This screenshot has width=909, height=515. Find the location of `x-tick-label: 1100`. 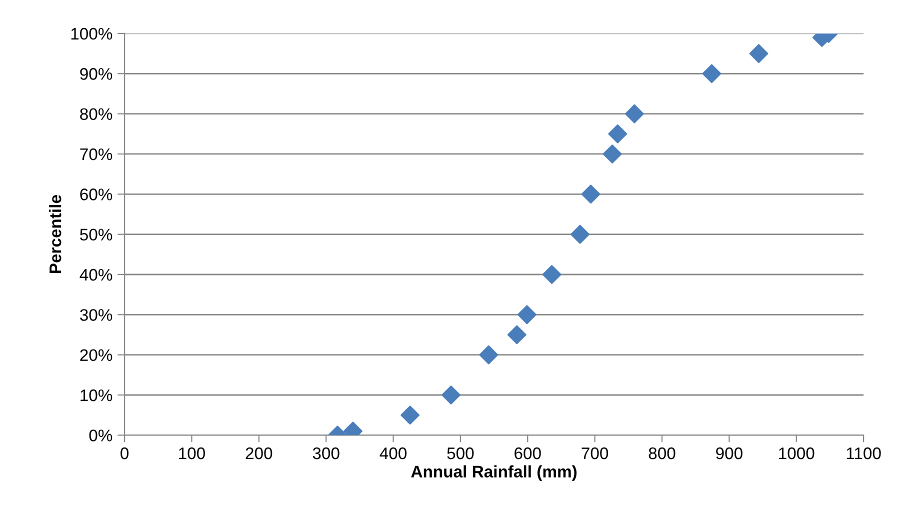

x-tick-label: 1100 is located at coordinates (863, 453).